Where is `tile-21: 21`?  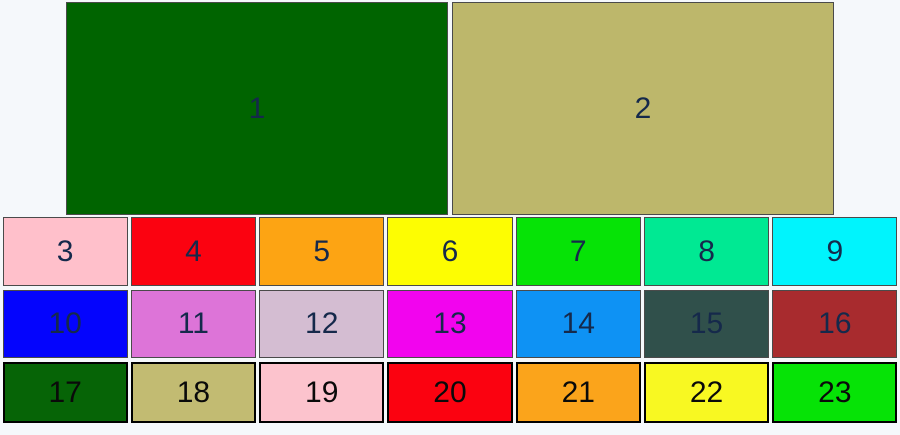
tile-21: 21 is located at coordinates (578, 392).